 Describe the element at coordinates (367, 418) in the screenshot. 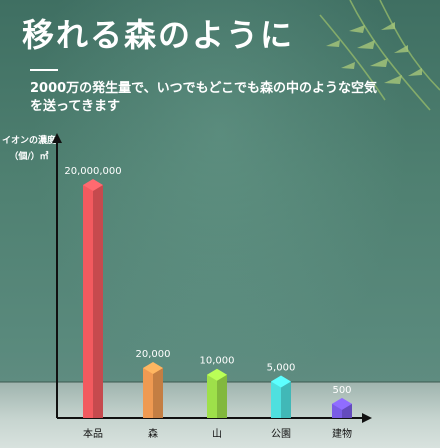

I see `x-axis-arrow` at that location.